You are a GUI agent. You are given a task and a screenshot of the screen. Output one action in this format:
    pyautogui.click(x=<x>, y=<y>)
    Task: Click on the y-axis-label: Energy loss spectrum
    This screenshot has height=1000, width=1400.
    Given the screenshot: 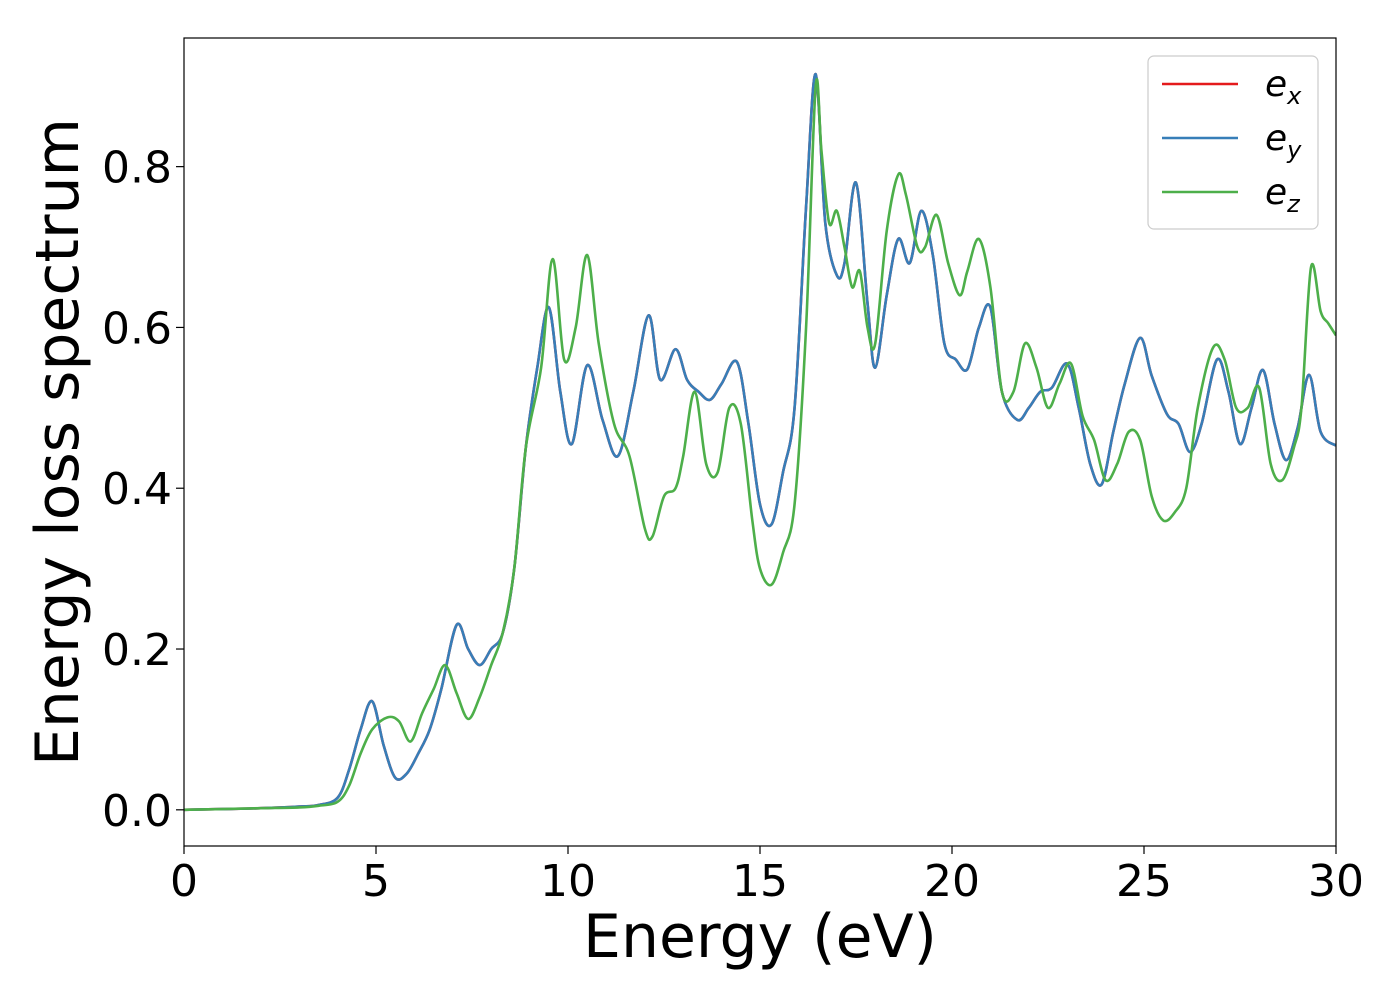 What is the action you would take?
    pyautogui.click(x=58, y=442)
    